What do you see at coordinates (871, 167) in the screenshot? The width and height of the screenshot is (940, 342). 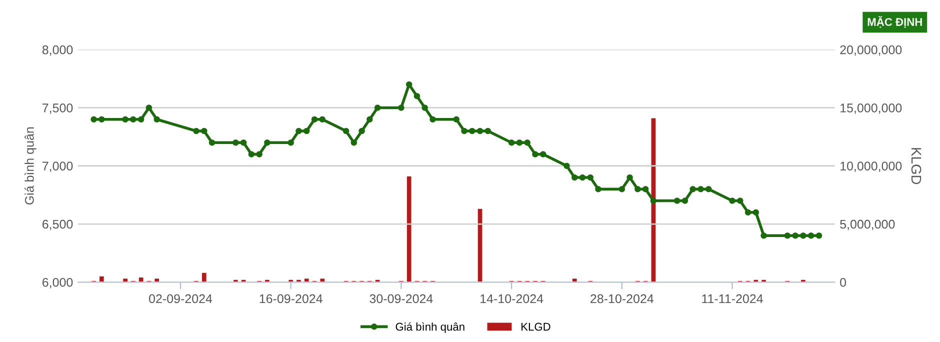 I see `y2-tick-label: 10,000,000` at bounding box center [871, 167].